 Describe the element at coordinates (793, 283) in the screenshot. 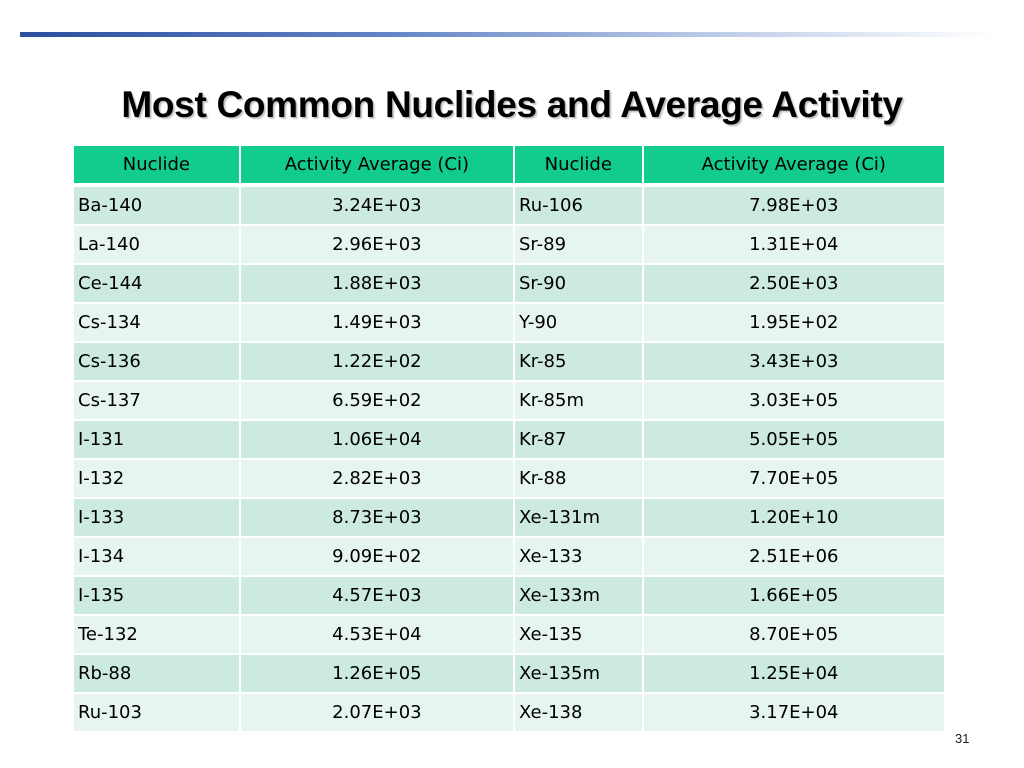

I see `activity-right-cell: 2.50E+03` at that location.